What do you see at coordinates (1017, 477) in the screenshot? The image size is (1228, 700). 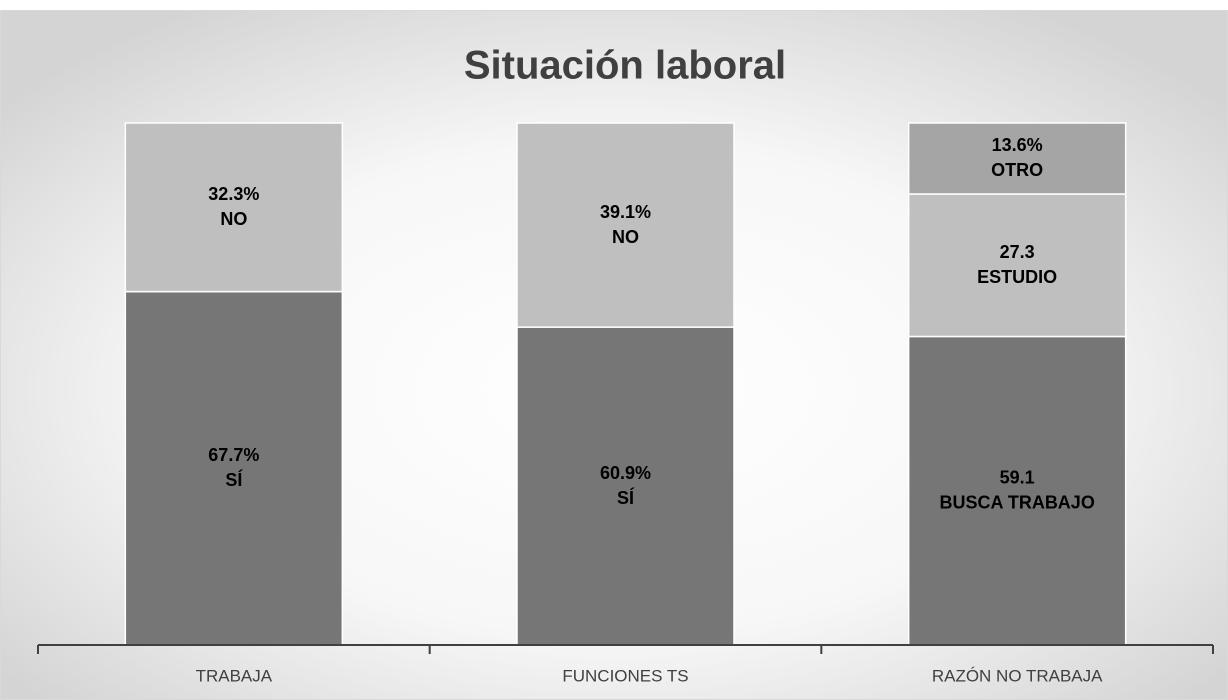 I see `data-label: 59.1` at bounding box center [1017, 477].